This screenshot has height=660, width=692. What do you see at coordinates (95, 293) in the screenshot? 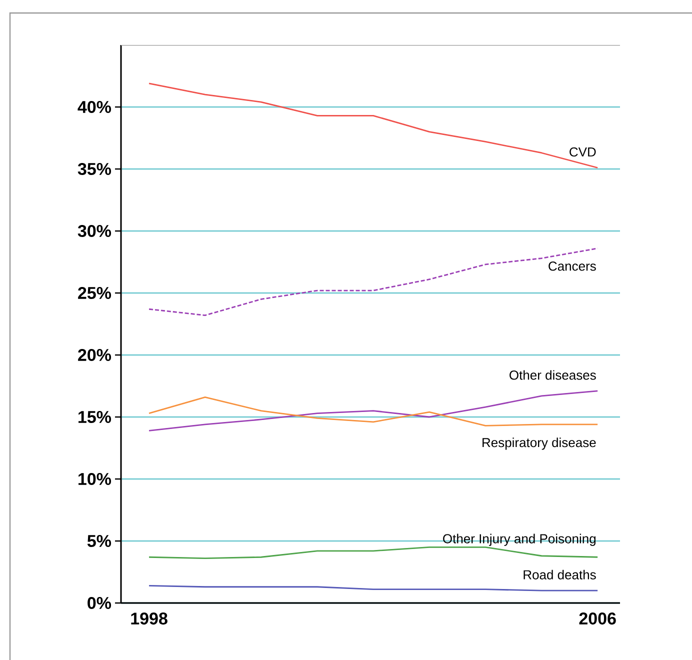
I see `y-tick-label: 25%` at bounding box center [95, 293].